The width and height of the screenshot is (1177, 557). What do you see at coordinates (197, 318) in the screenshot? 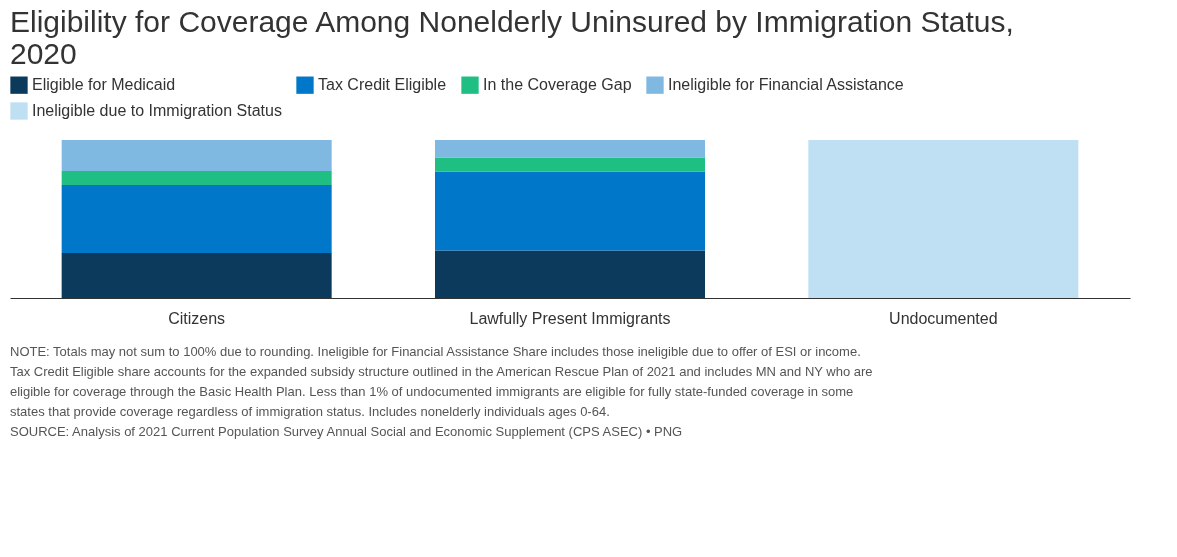
I see `x-tick-label: Citizens` at bounding box center [197, 318].